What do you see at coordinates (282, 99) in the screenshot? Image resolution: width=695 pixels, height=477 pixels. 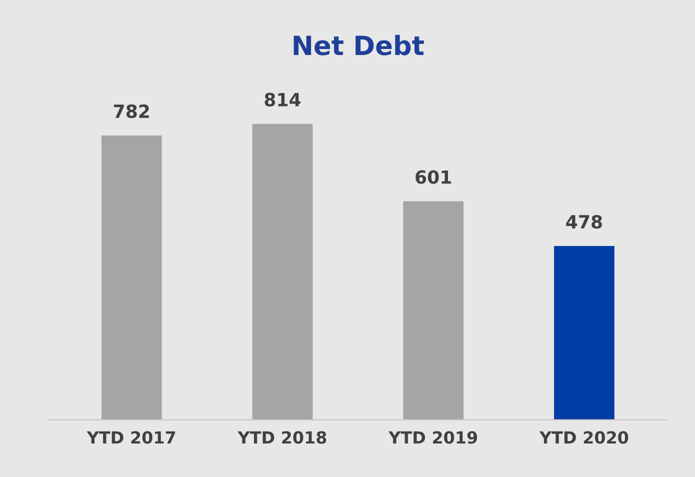 I see `data-label: 814` at bounding box center [282, 99].